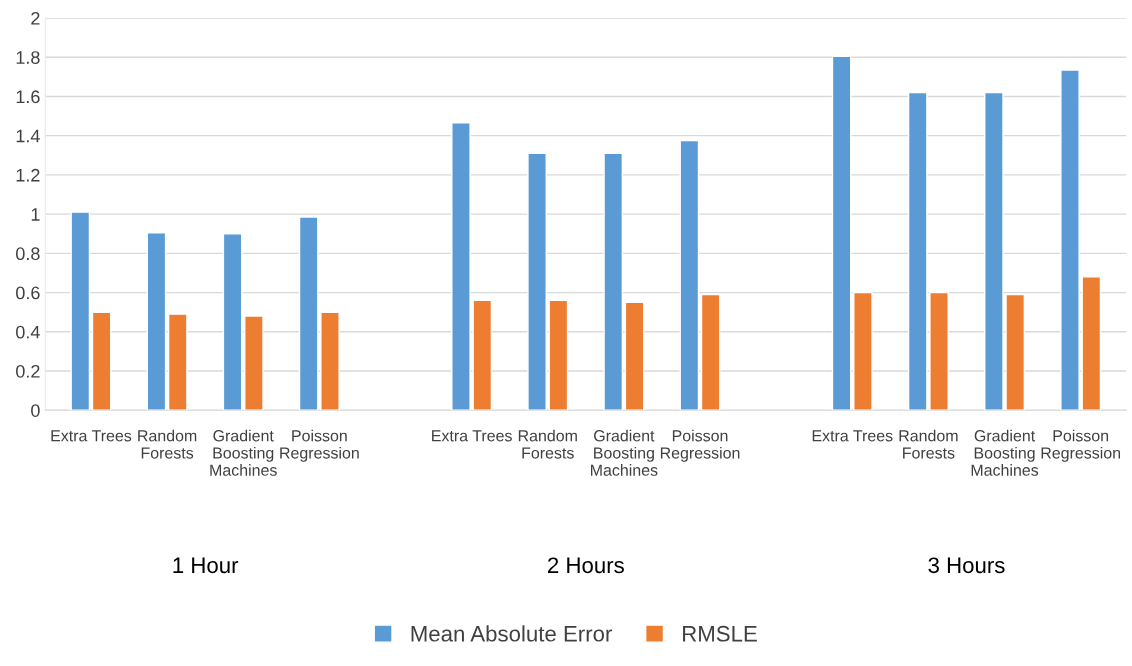 The image size is (1132, 666). I want to click on text: 2 Hours, so click(586, 565).